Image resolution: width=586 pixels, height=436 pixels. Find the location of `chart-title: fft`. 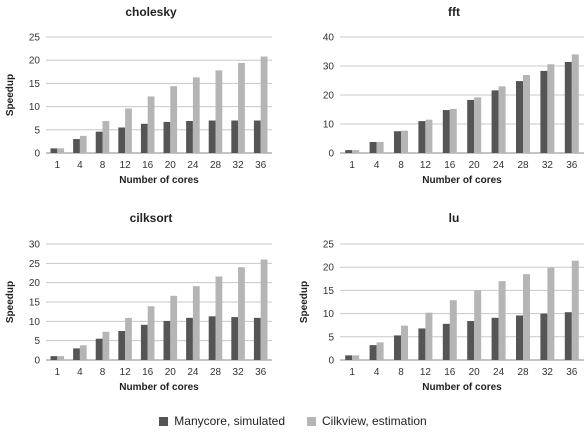

chart-title: fft is located at coordinates (454, 12).